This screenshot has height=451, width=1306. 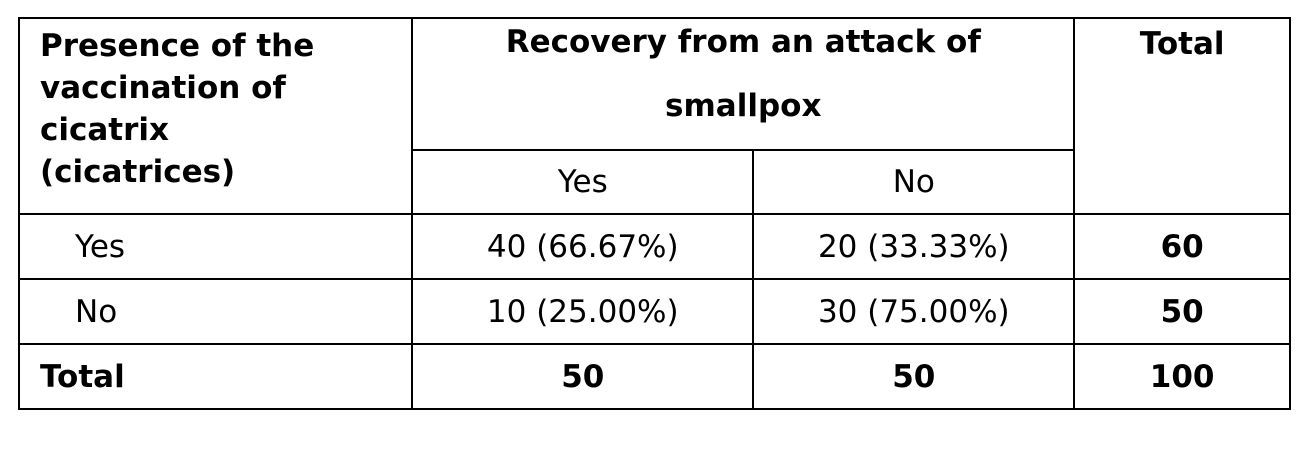 I want to click on cell-total: 50, so click(x=1182, y=311).